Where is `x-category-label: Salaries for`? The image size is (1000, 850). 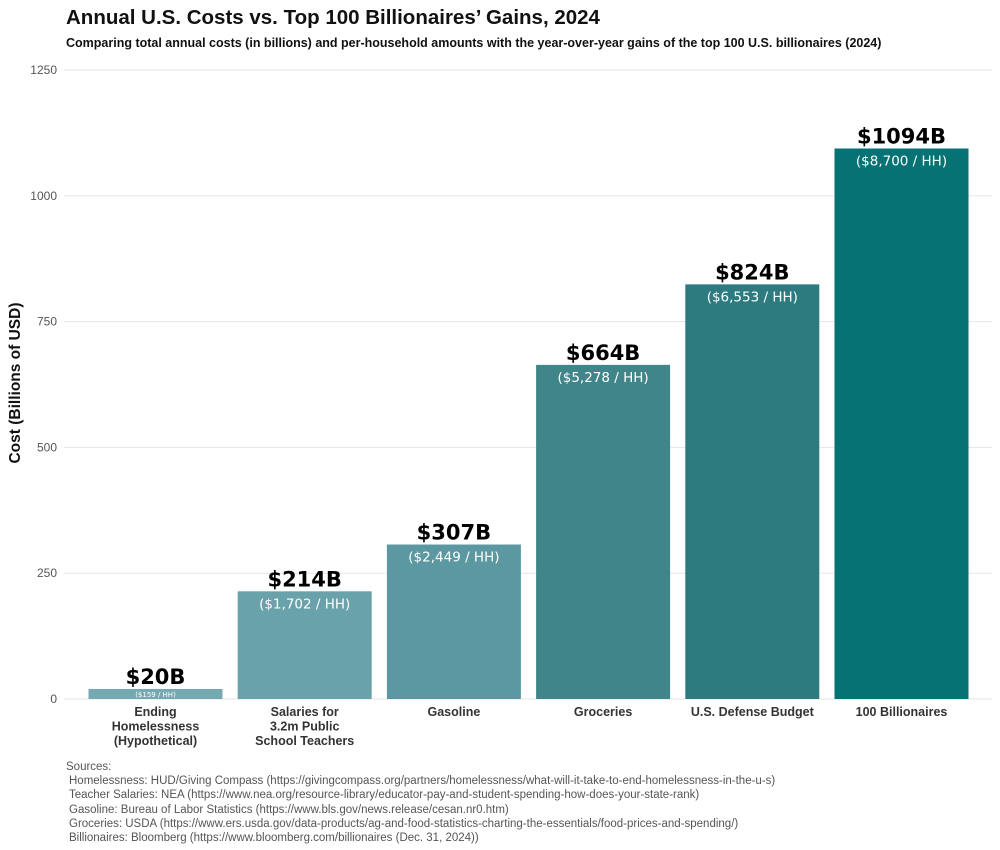 x-category-label: Salaries for is located at coordinates (305, 712).